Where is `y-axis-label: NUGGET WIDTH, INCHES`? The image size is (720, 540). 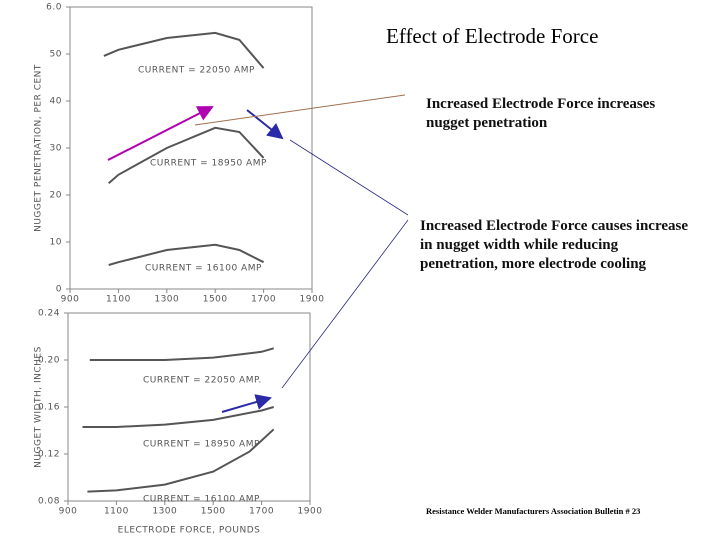
y-axis-label: NUGGET WIDTH, INCHES is located at coordinates (39, 407).